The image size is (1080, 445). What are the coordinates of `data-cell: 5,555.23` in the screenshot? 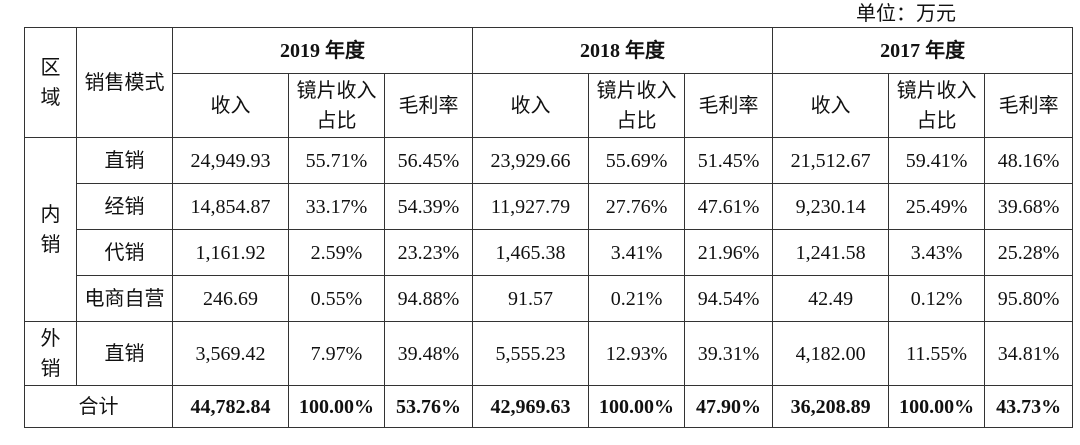 It's located at (531, 353).